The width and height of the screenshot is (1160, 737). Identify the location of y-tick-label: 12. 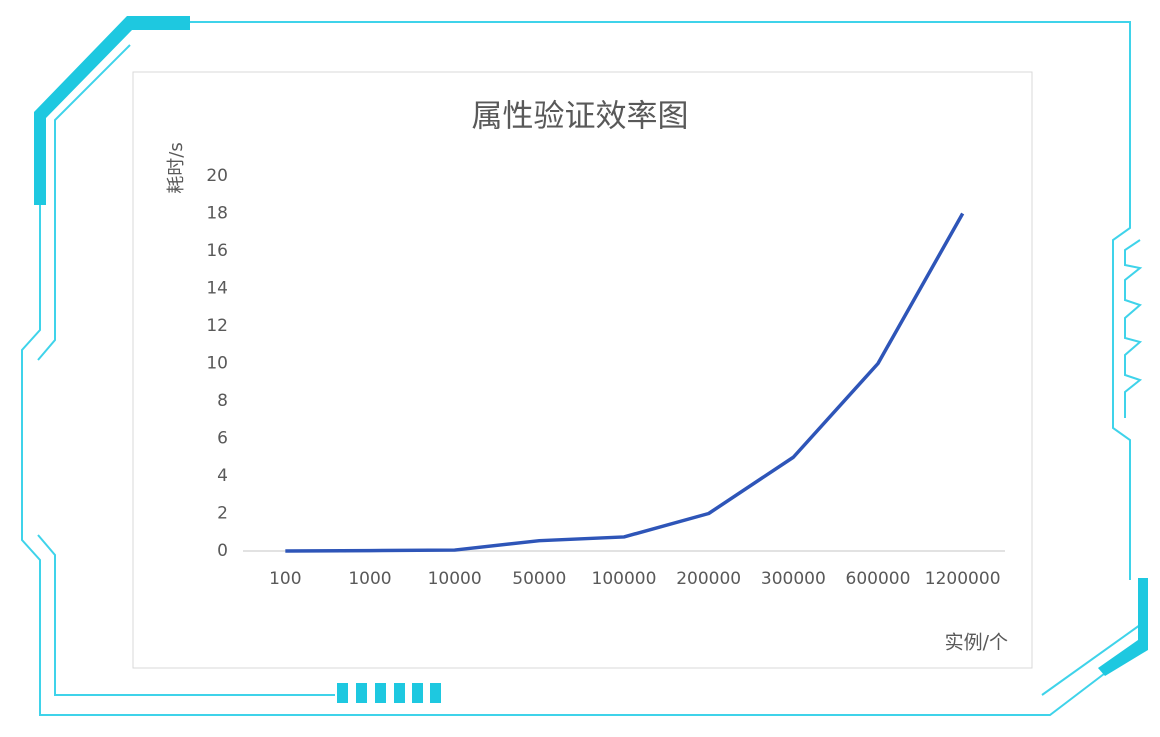
(217, 326).